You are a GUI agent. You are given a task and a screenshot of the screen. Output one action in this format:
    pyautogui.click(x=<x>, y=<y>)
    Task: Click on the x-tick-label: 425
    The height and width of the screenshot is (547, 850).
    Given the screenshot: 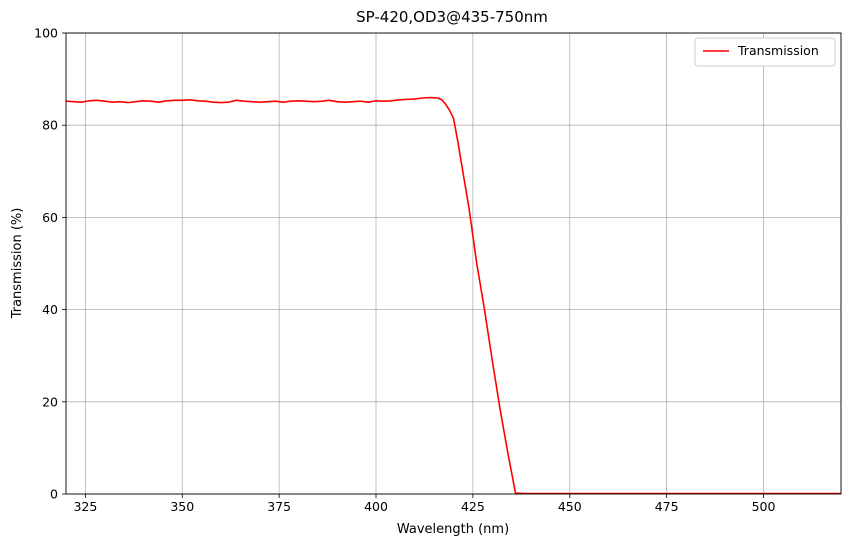 What is the action you would take?
    pyautogui.click(x=473, y=506)
    